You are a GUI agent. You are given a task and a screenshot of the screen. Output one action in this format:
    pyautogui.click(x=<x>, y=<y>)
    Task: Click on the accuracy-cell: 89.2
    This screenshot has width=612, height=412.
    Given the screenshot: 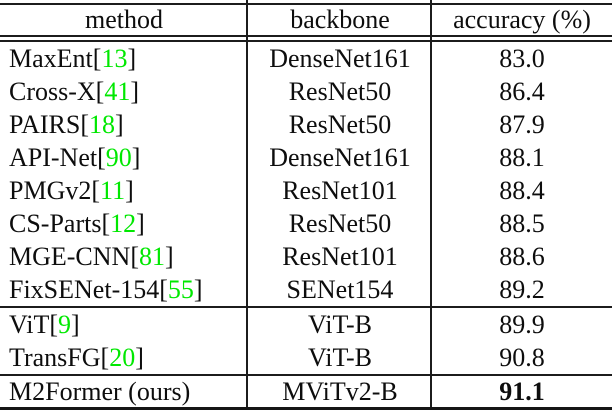 What is the action you would take?
    pyautogui.click(x=522, y=289)
    